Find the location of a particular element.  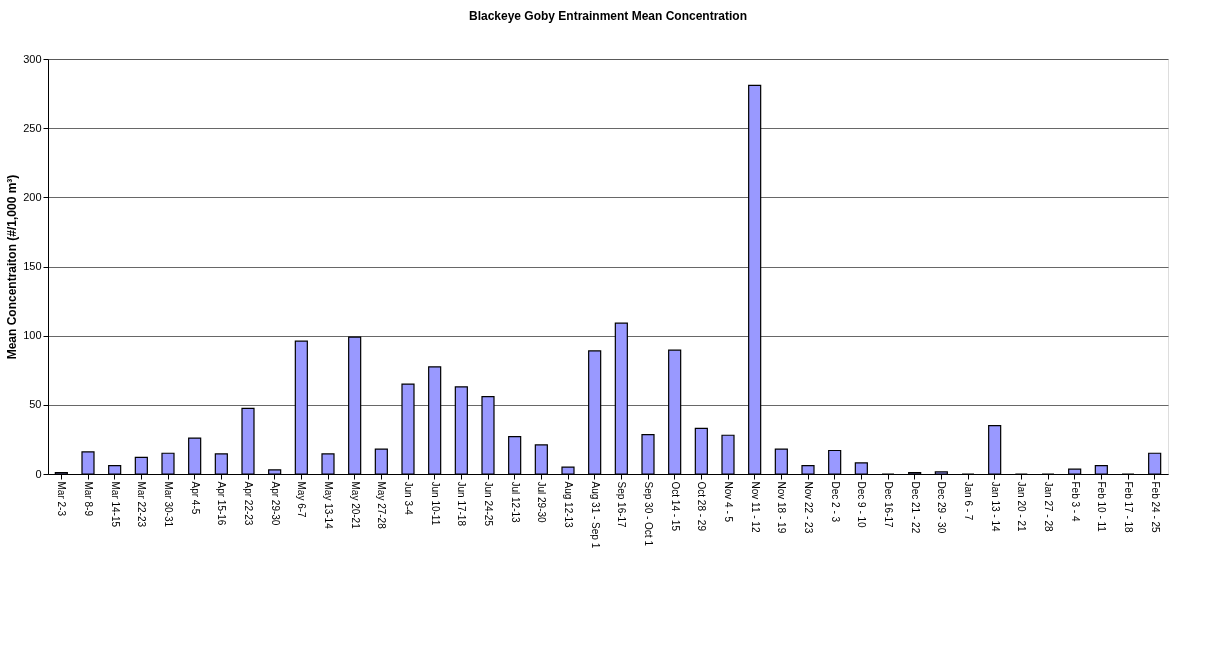

x-tick-label: Oct 28 - 29 is located at coordinates (702, 506).